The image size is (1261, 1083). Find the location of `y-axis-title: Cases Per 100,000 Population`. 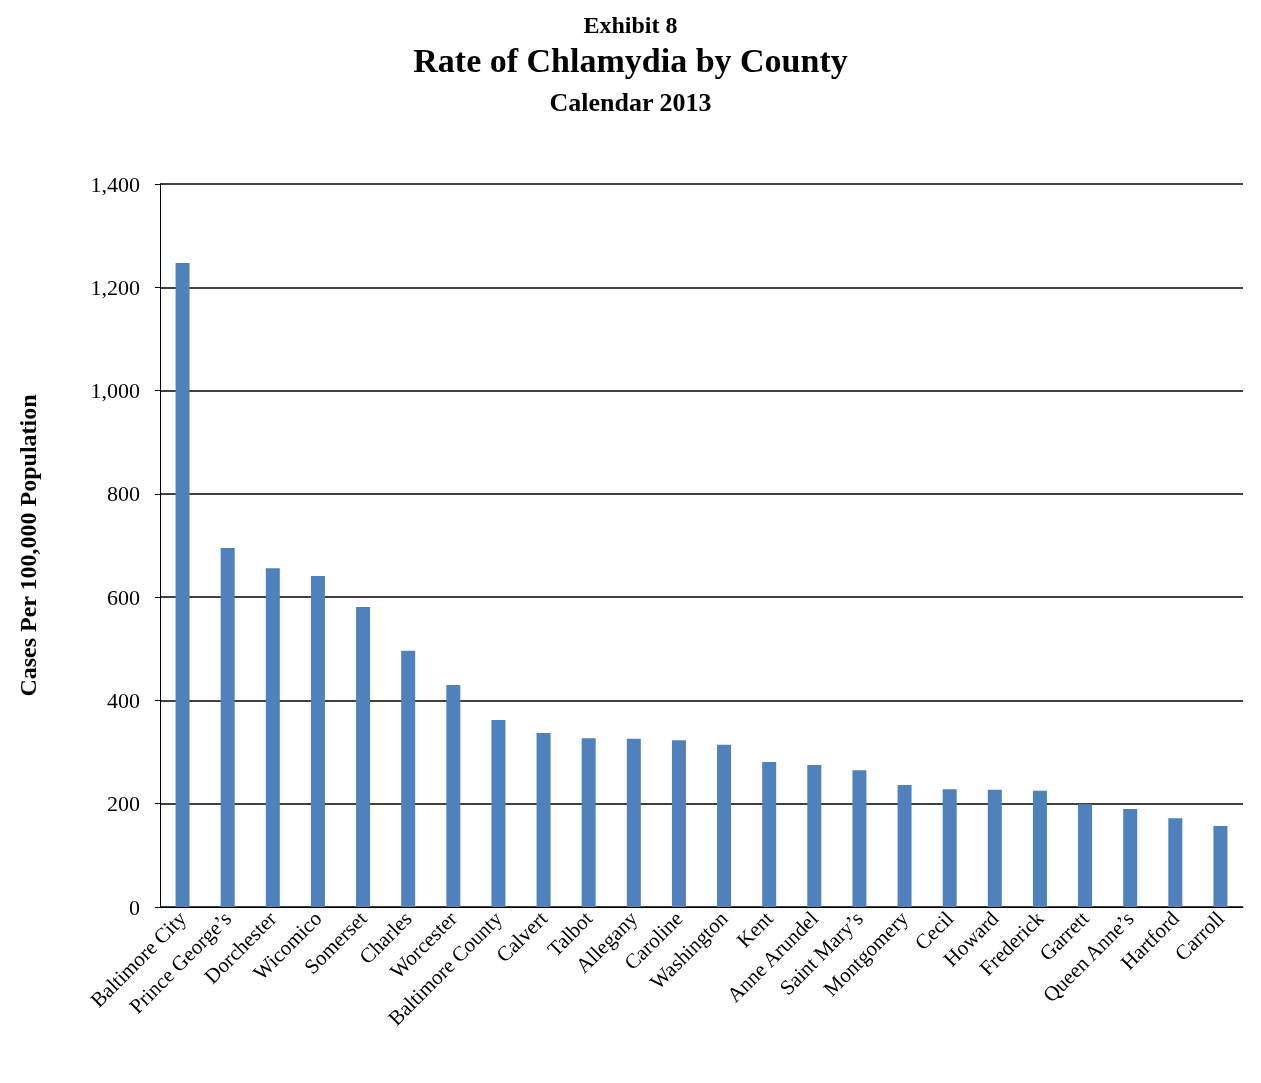

y-axis-title: Cases Per 100,000 Population is located at coordinates (28, 545).